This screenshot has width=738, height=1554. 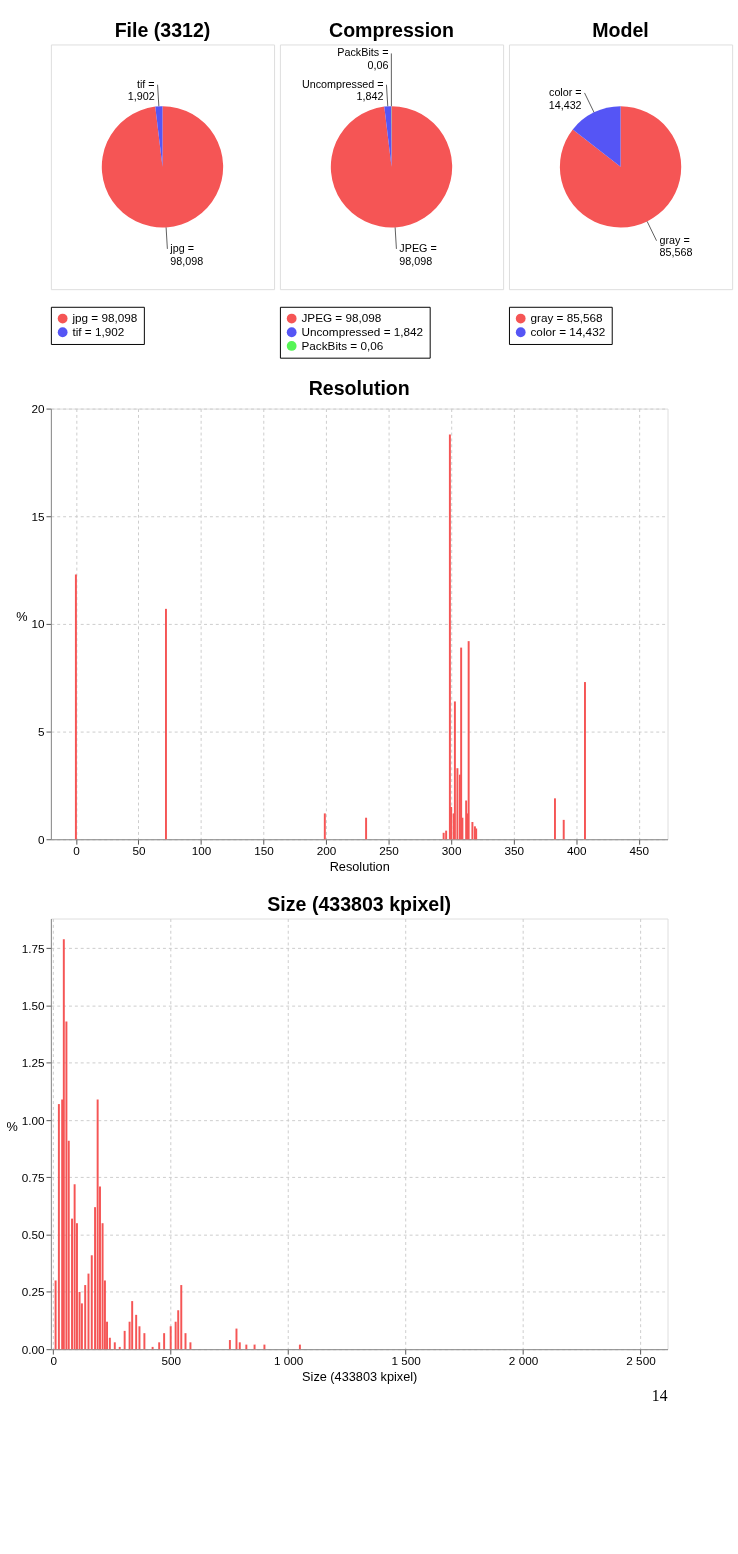 I want to click on y-tick-label: 20, so click(x=38, y=408).